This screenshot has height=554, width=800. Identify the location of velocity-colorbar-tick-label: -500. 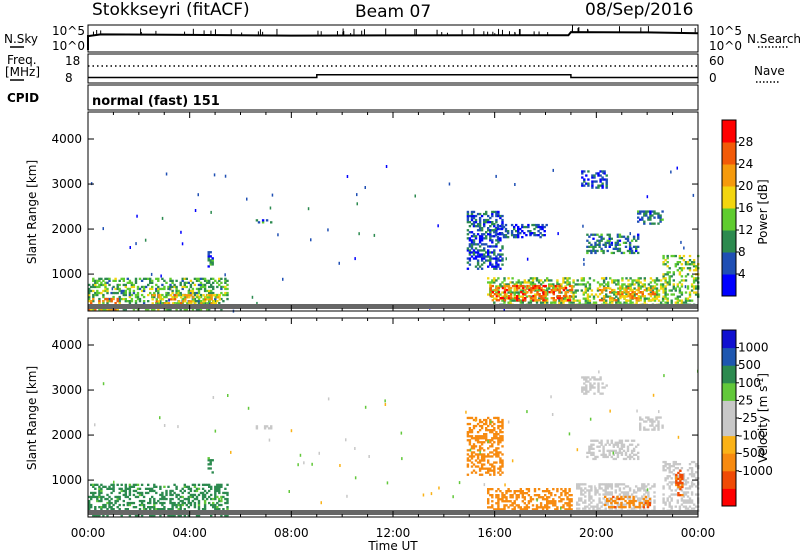
(751, 453).